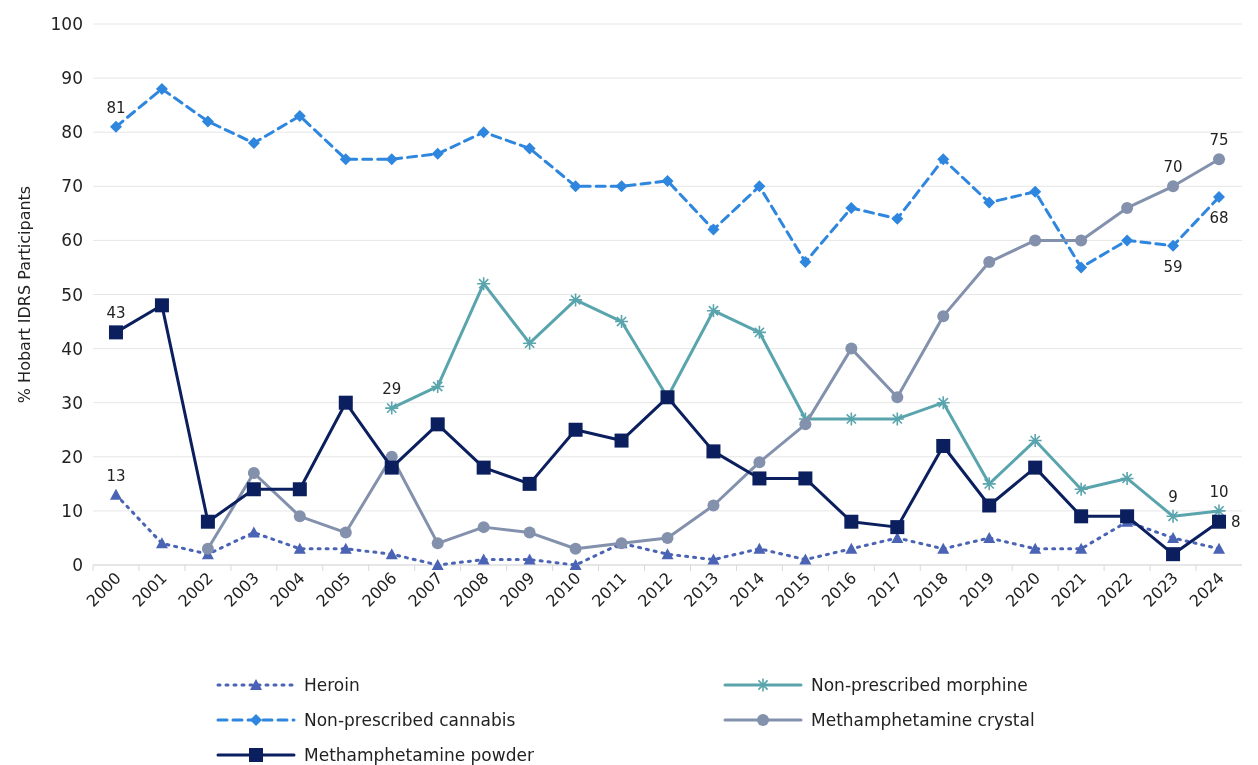 This screenshot has width=1258, height=765. I want to click on legend-label: Methamphetamine crystal, so click(923, 720).